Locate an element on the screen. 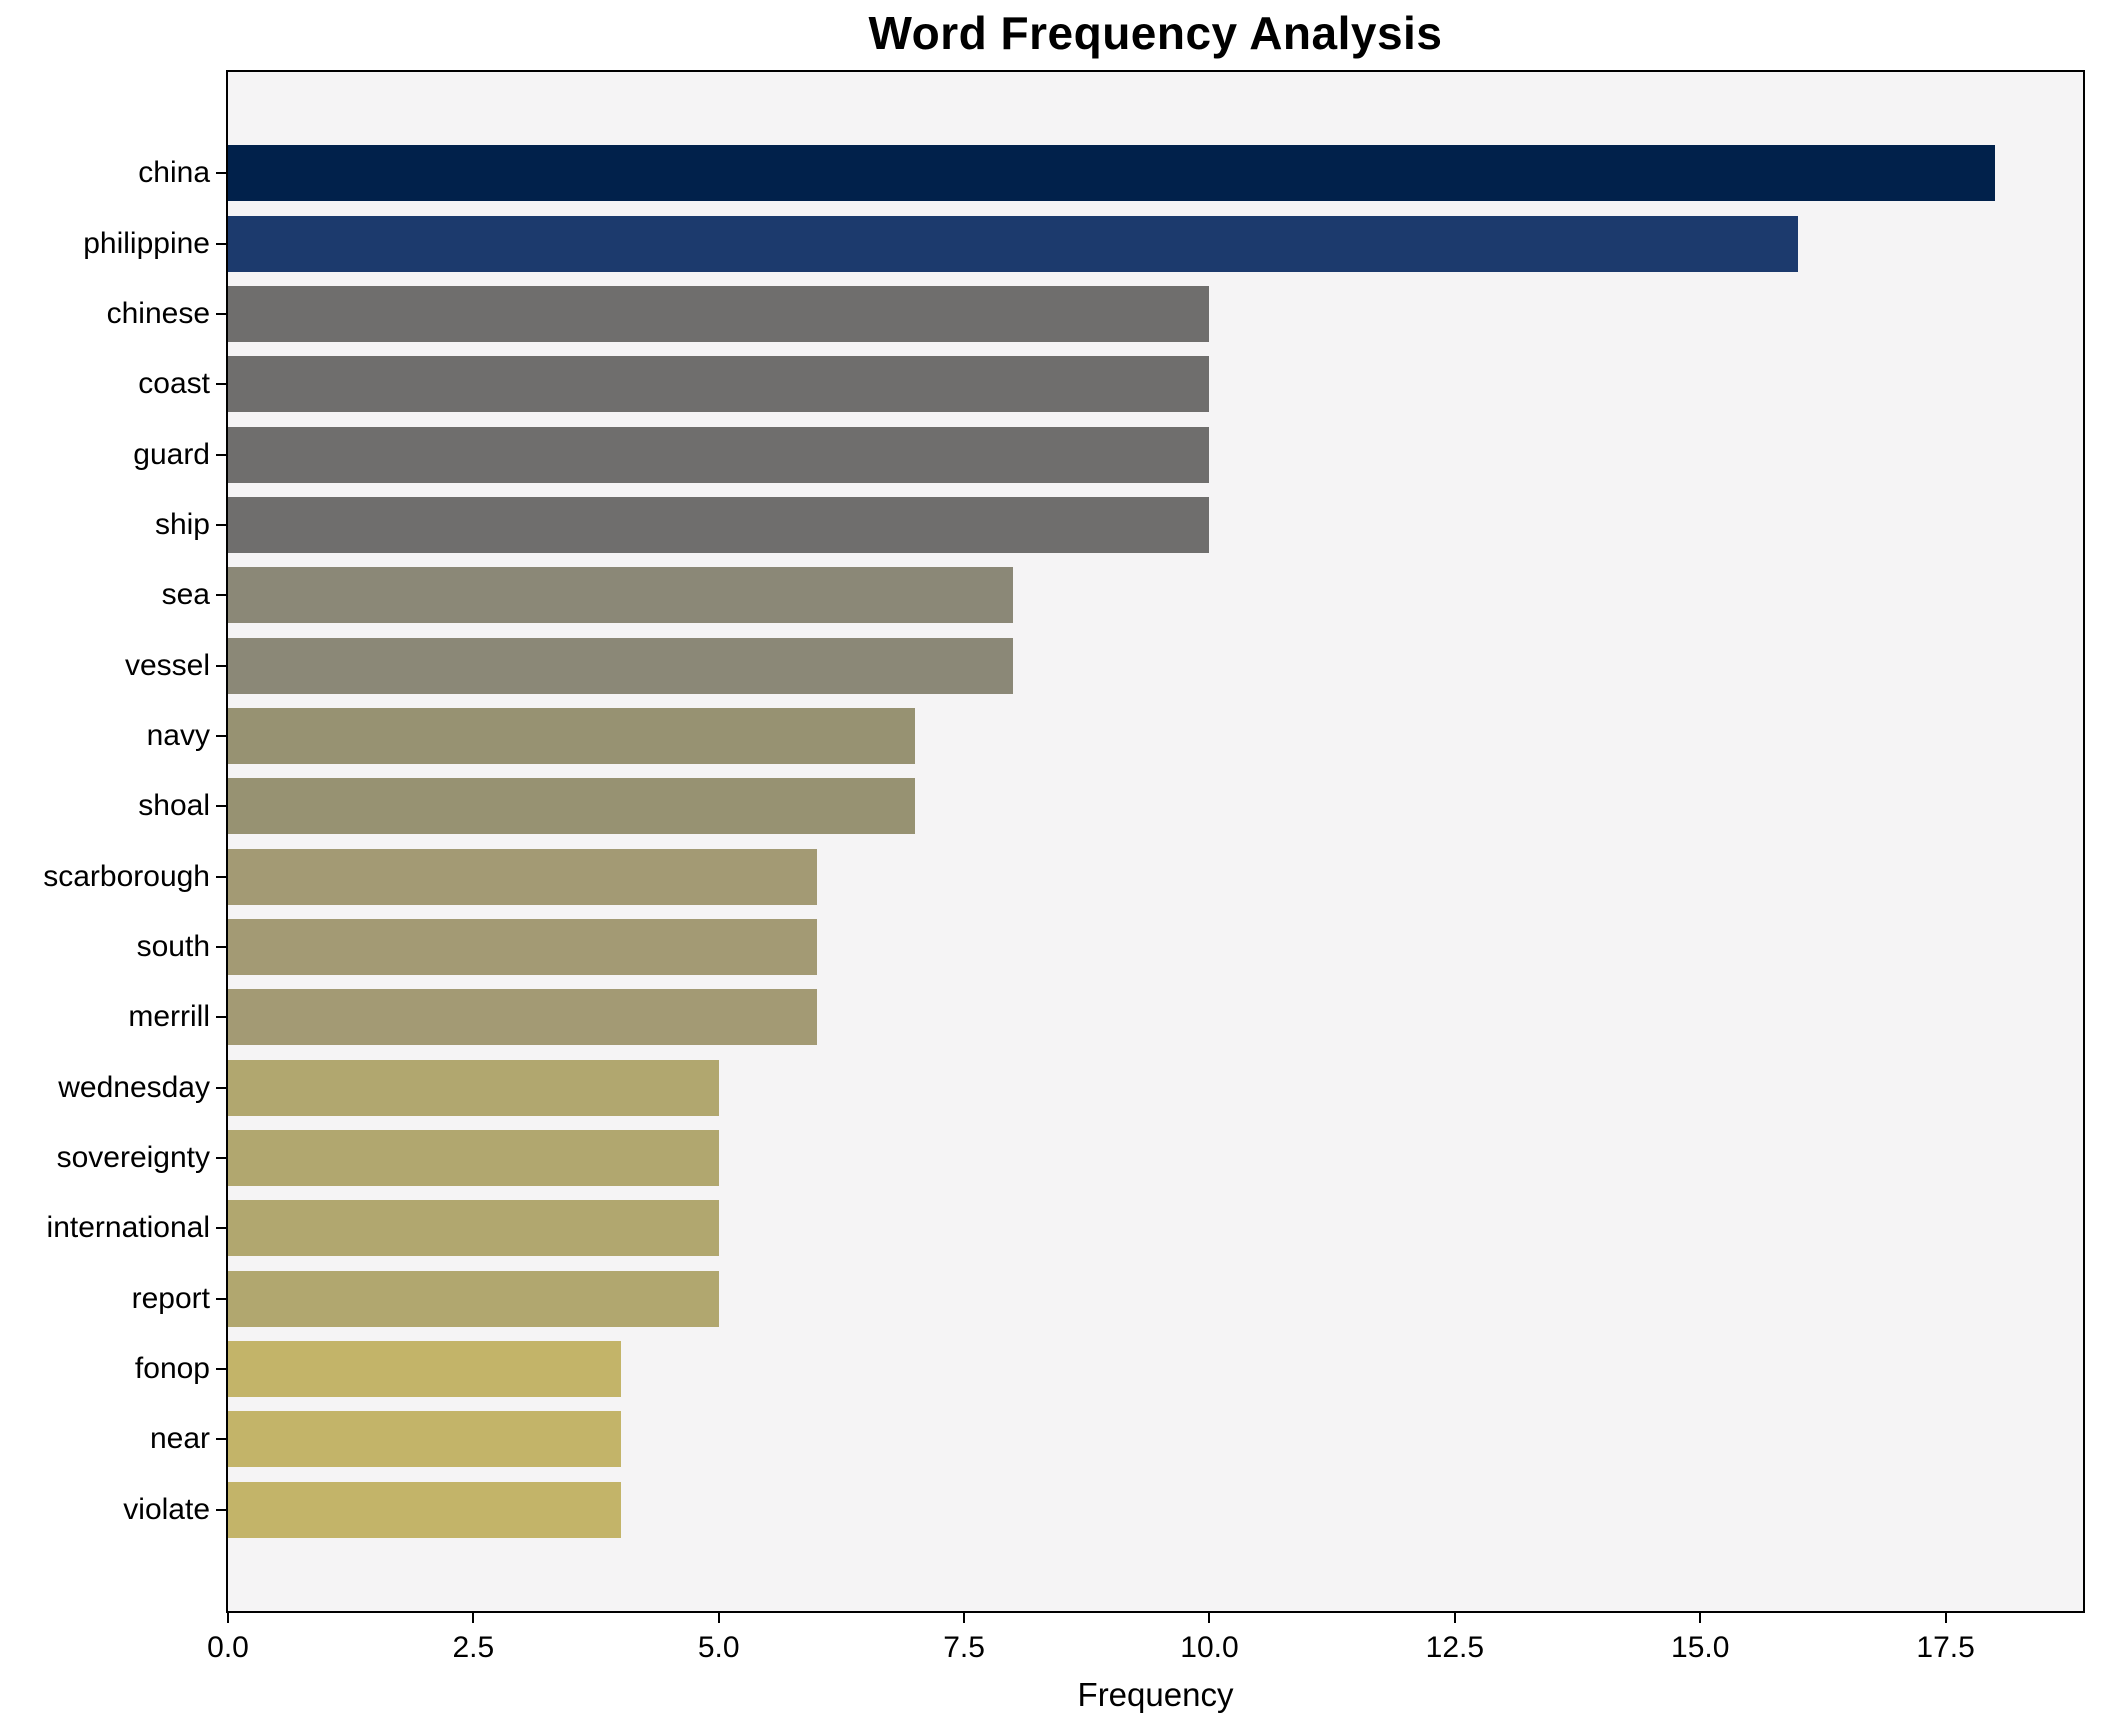 The width and height of the screenshot is (2104, 1722). ytick-label-shoal: shoal is located at coordinates (174, 806).